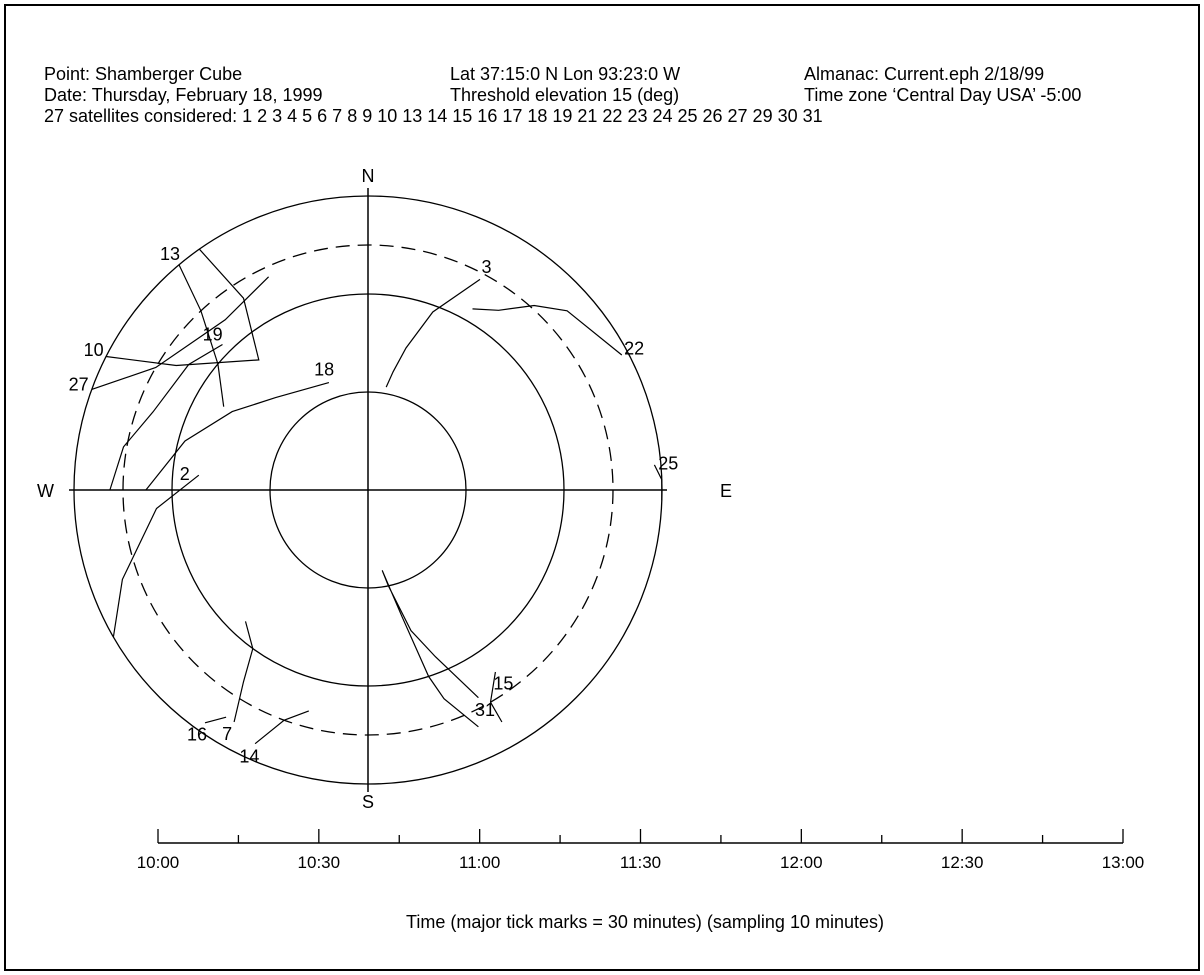 Image resolution: width=1204 pixels, height=975 pixels. What do you see at coordinates (170, 254) in the screenshot?
I see `satellite-label-13: 13` at bounding box center [170, 254].